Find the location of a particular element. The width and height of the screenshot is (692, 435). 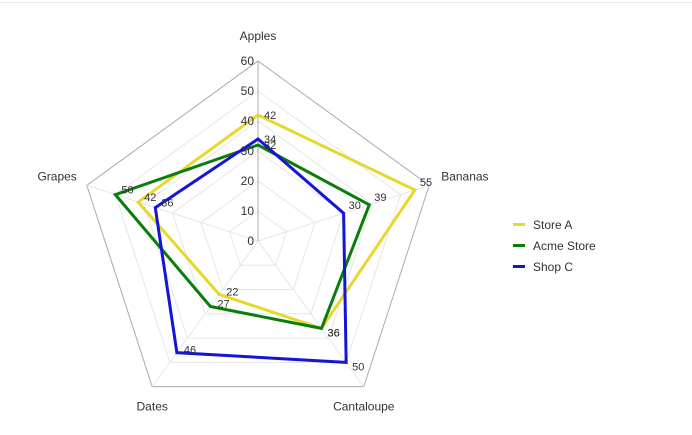

data-label: 46 is located at coordinates (190, 351).